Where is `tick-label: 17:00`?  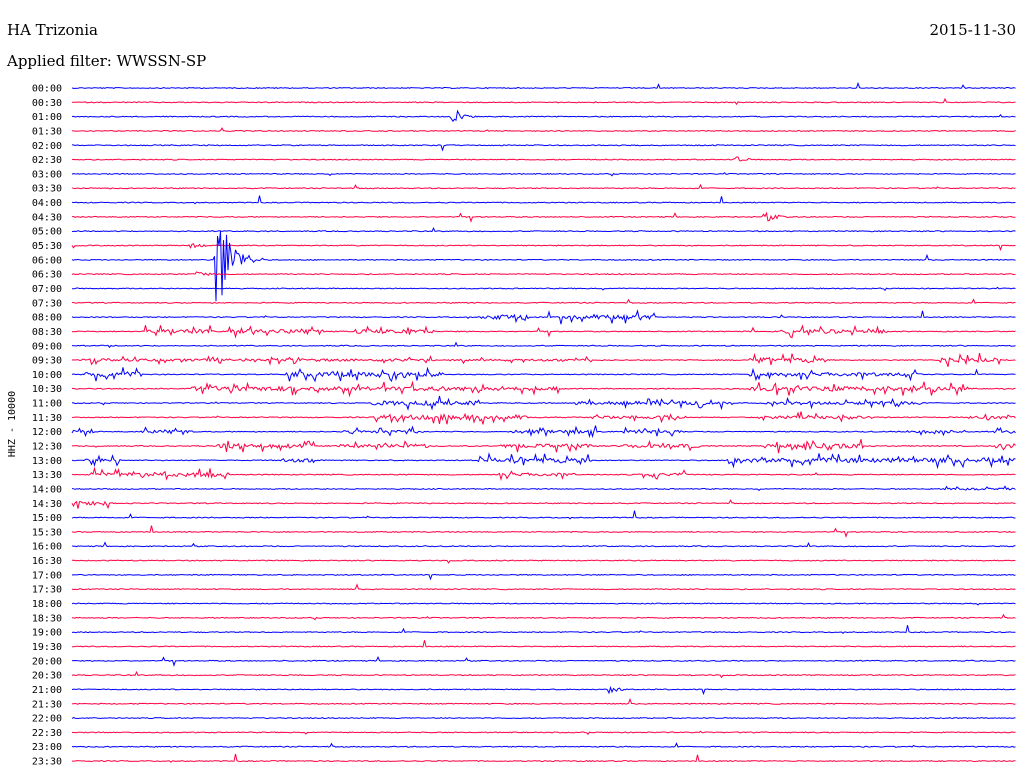
tick-label: 17:00 is located at coordinates (47, 575).